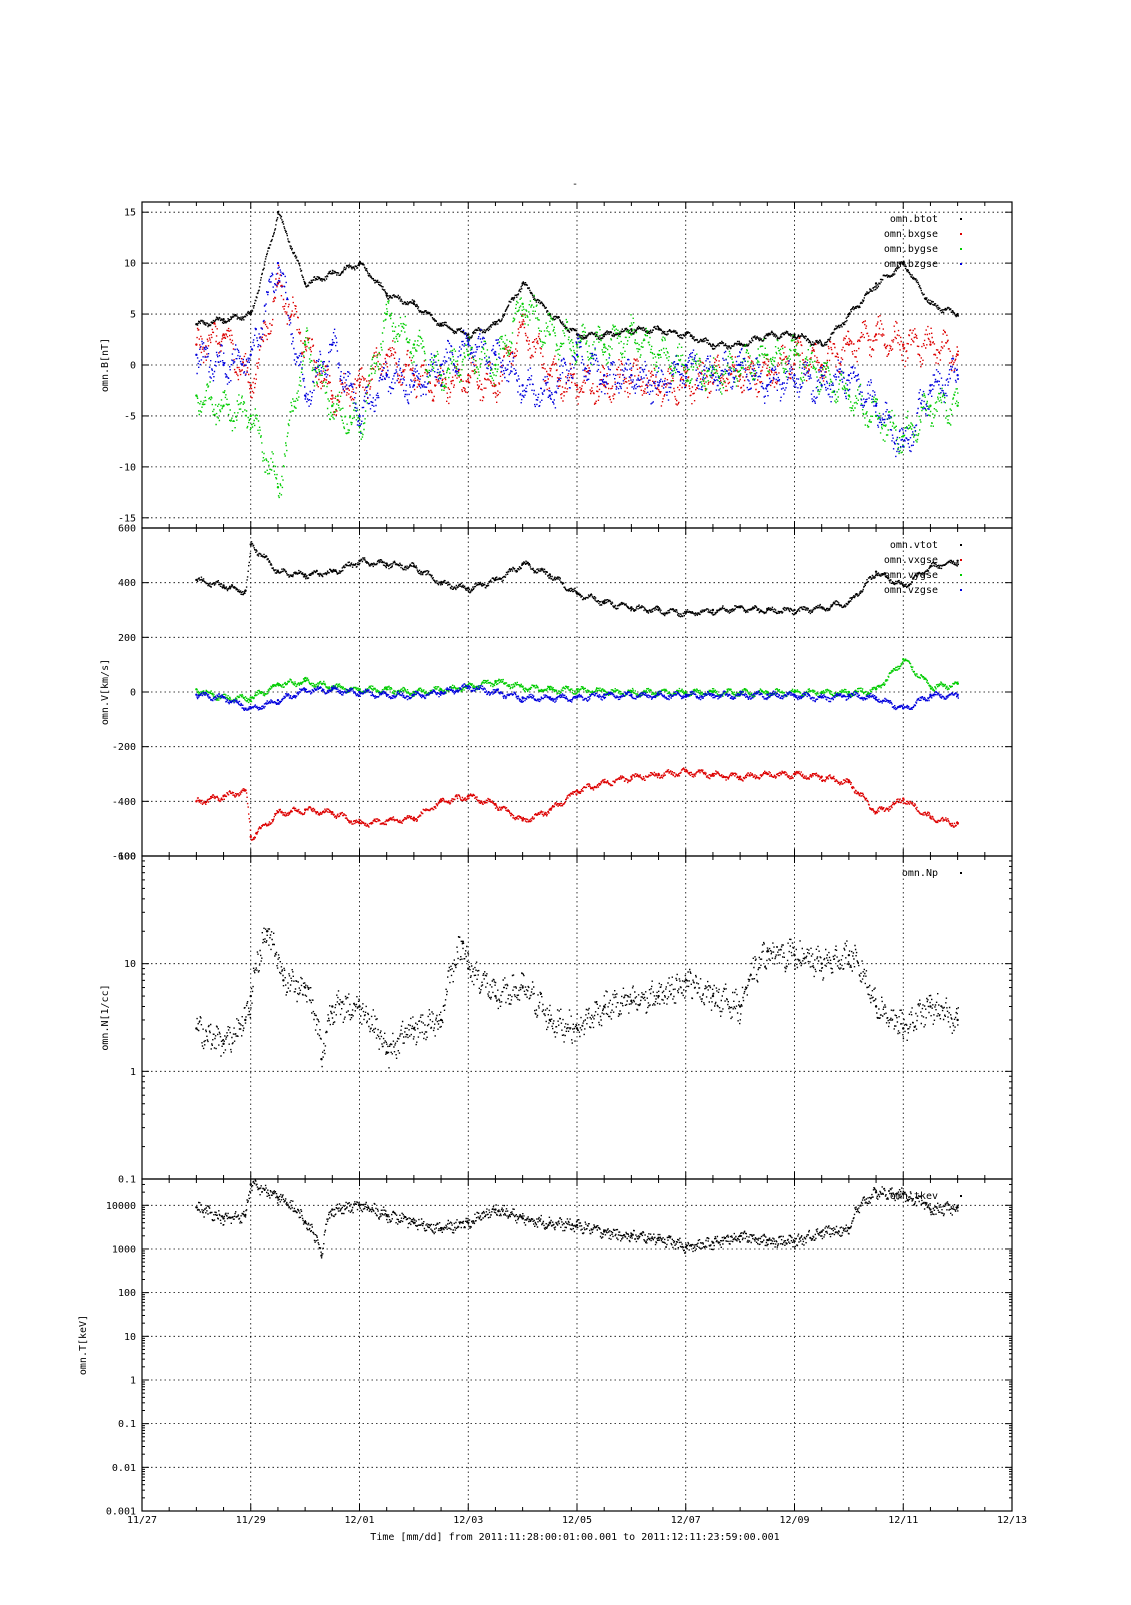 The width and height of the screenshot is (1131, 1605). What do you see at coordinates (251, 1520) in the screenshot?
I see `x-tick-label: 11/29` at bounding box center [251, 1520].